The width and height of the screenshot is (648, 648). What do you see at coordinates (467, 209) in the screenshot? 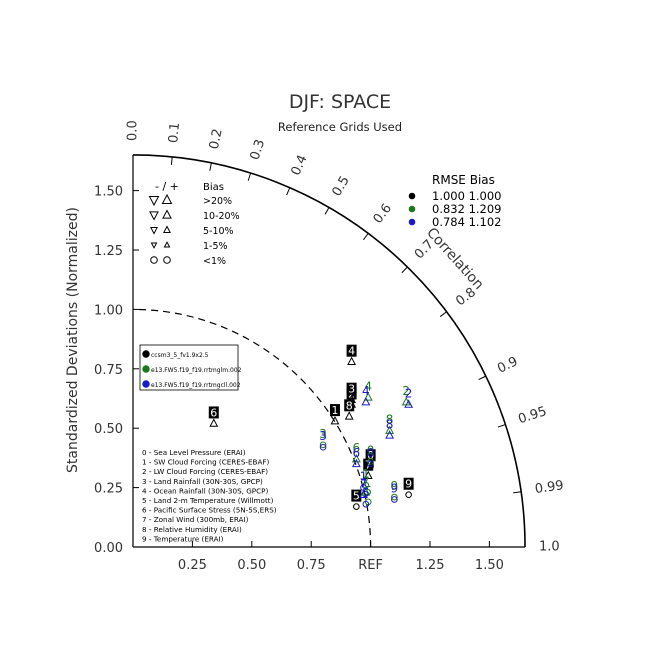
I see `stats-legend-values: 0.832 1.209` at bounding box center [467, 209].